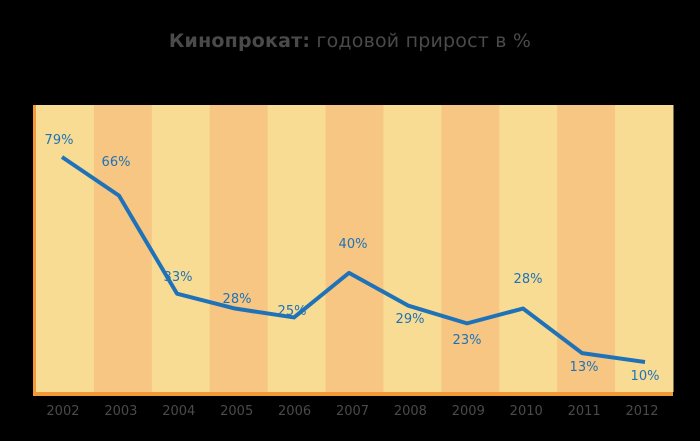 This screenshot has width=700, height=441. Describe the element at coordinates (584, 367) in the screenshot. I see `data-label-2011: 13%` at that location.